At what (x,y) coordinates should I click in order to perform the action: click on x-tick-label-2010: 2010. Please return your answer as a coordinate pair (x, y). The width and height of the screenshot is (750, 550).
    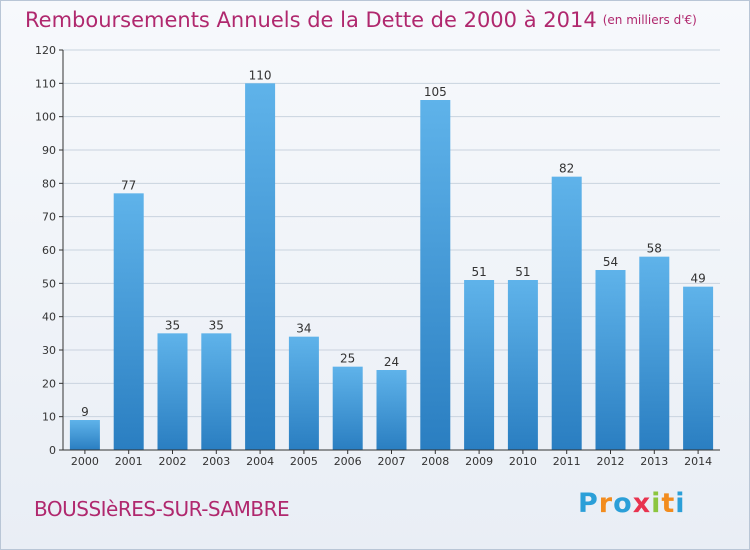
    Looking at the image, I should click on (523, 461).